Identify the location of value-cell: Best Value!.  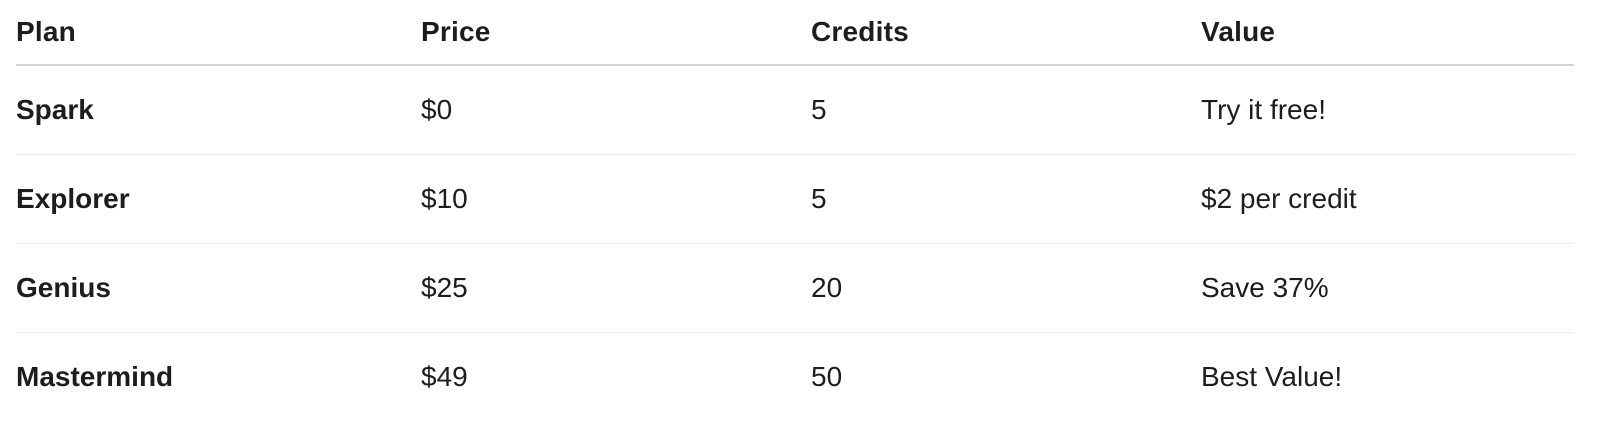
(1272, 376).